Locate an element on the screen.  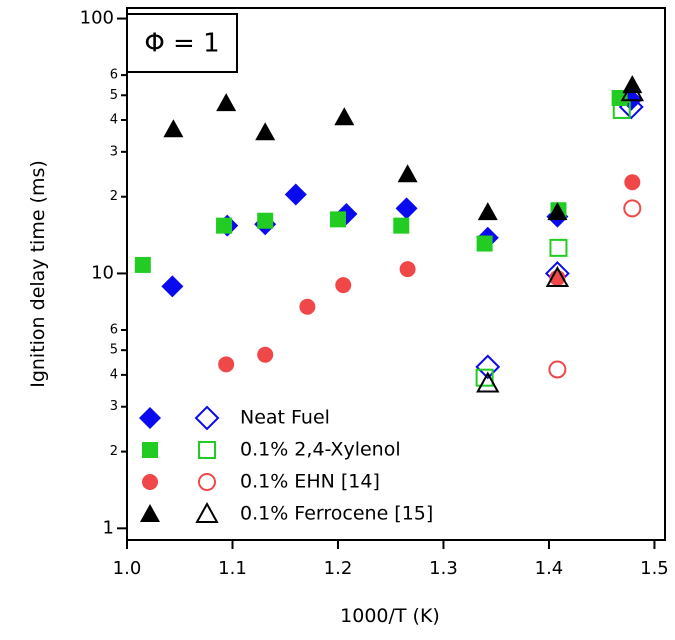
legend-label: 0.1% EHN [14] is located at coordinates (310, 482).